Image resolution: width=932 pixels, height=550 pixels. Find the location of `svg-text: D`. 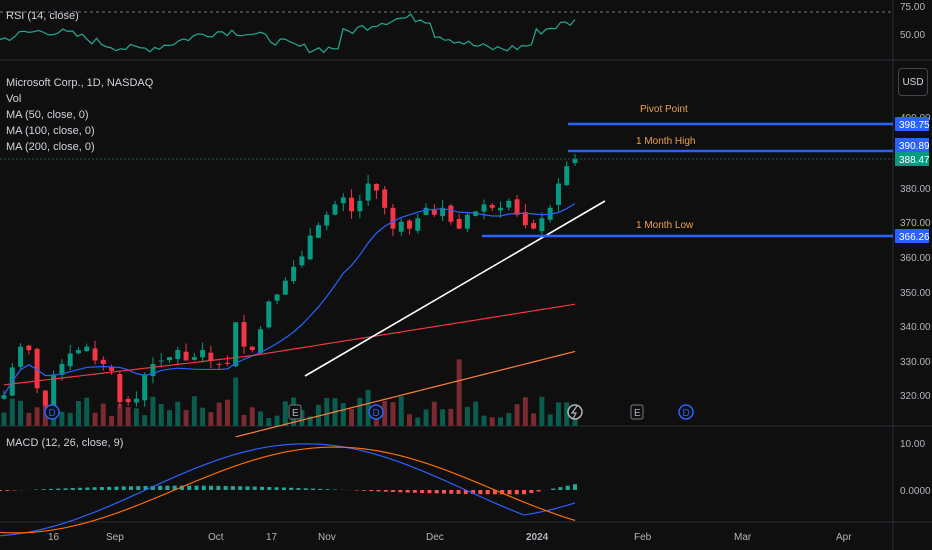

svg-text: D is located at coordinates (376, 413).